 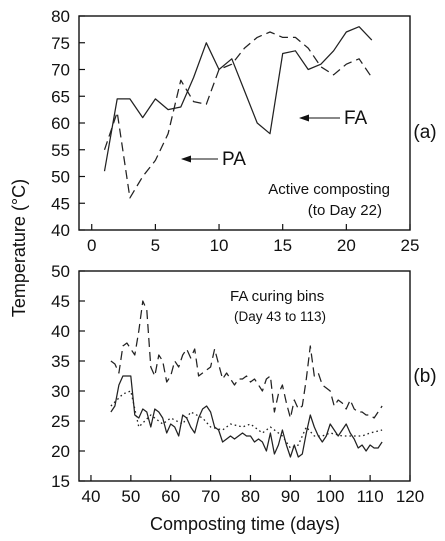 What do you see at coordinates (356, 118) in the screenshot?
I see `series-label-fa: FA` at bounding box center [356, 118].